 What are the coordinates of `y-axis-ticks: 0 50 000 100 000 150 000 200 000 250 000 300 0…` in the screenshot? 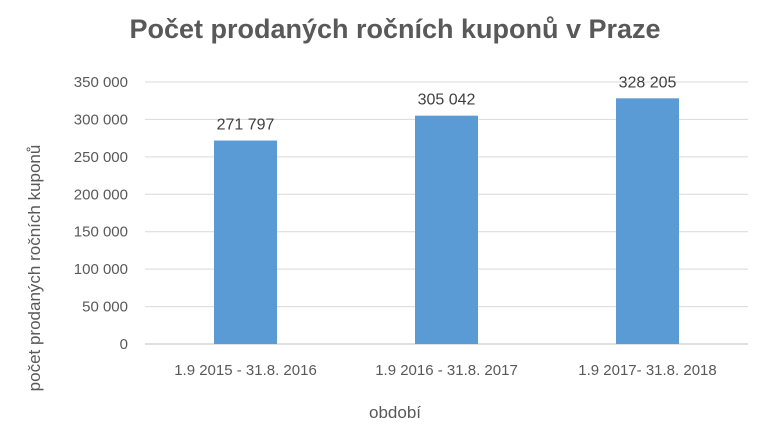 It's located at (101, 213).